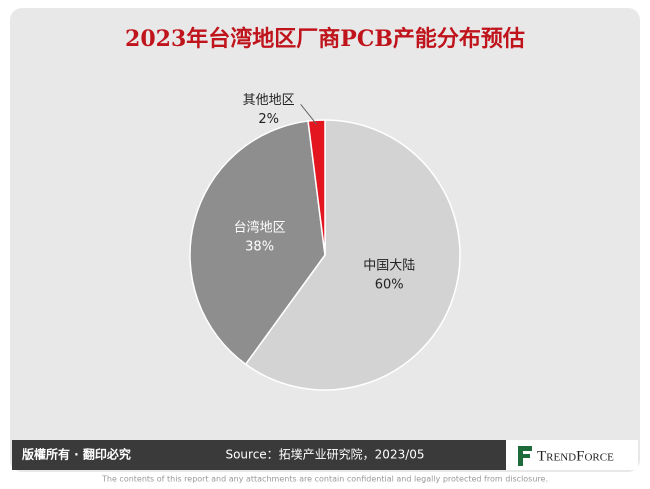 This screenshot has height=489, width=650. I want to click on logo-icon, so click(525, 456).